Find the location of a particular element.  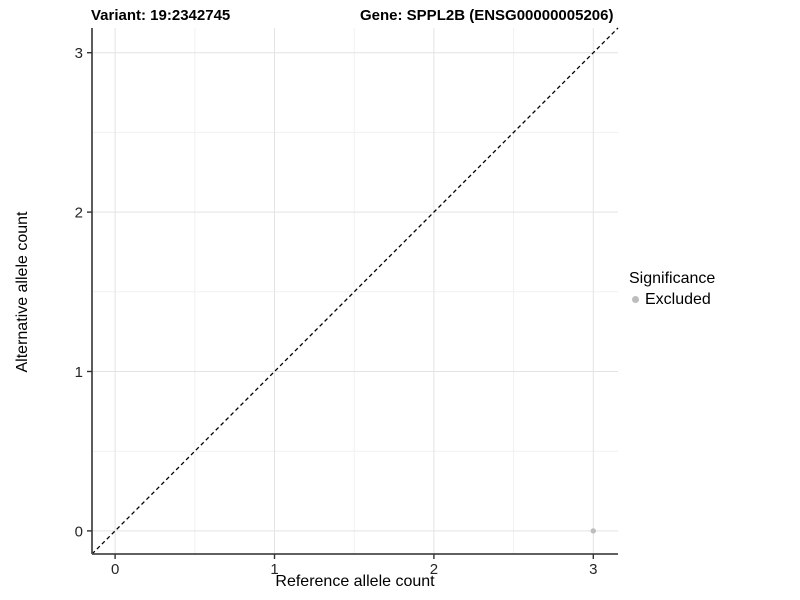

excluded-point-icon is located at coordinates (635, 299).